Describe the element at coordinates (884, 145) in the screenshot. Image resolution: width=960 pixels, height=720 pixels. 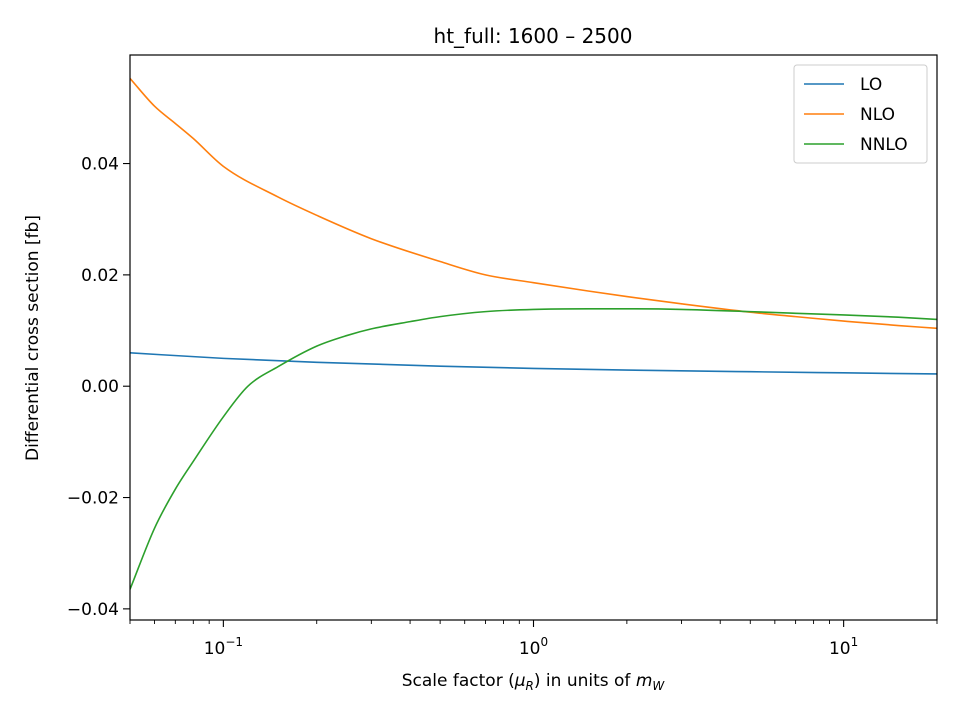
I see `legend-label-nnlo: NNLO` at that location.